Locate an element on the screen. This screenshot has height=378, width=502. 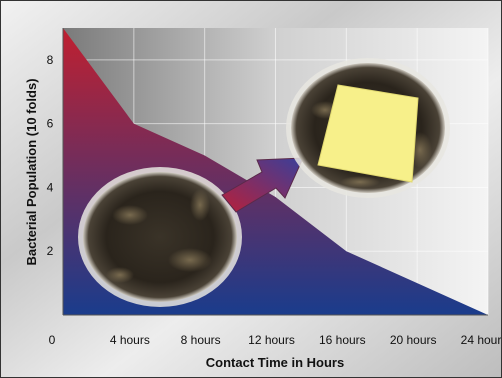
y-axis-title: Bacterial Population (10 folds) is located at coordinates (31, 171).